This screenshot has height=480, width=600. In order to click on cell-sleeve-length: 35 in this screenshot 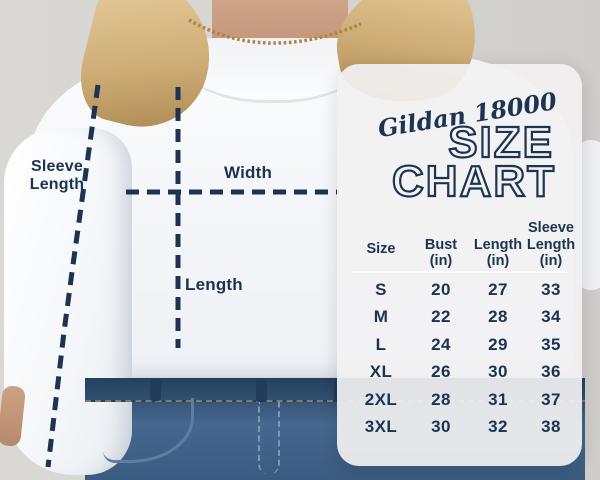, I will do `click(551, 344)`.